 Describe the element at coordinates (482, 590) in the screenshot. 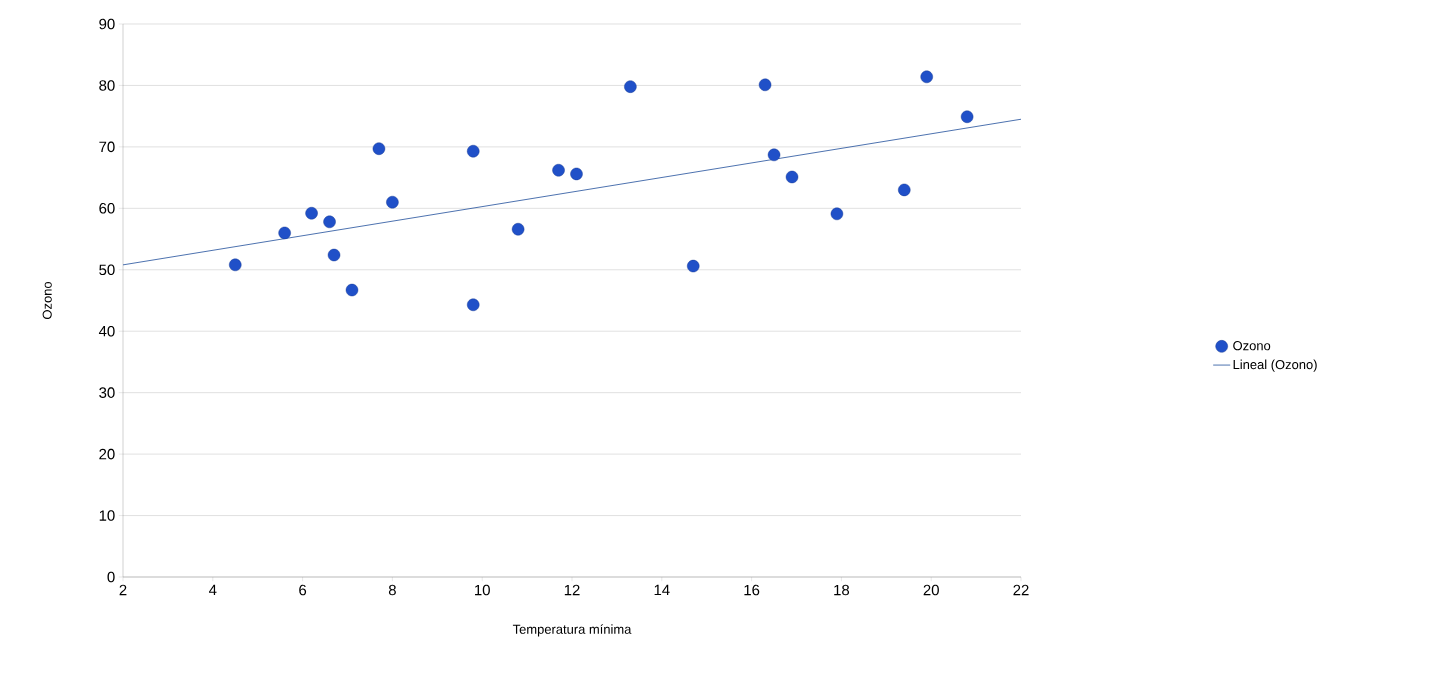

I see `x-tick-label: 10` at that location.